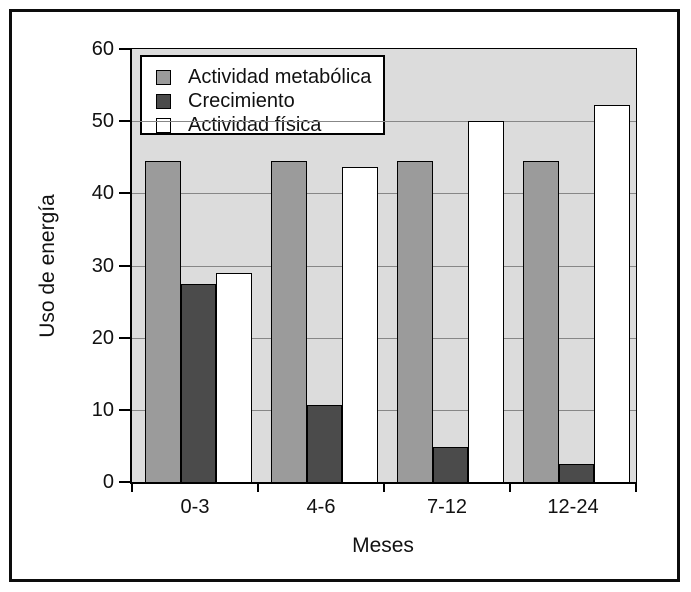 This screenshot has height=592, width=691. Describe the element at coordinates (321, 507) in the screenshot. I see `x-category-label: 4-6` at that location.